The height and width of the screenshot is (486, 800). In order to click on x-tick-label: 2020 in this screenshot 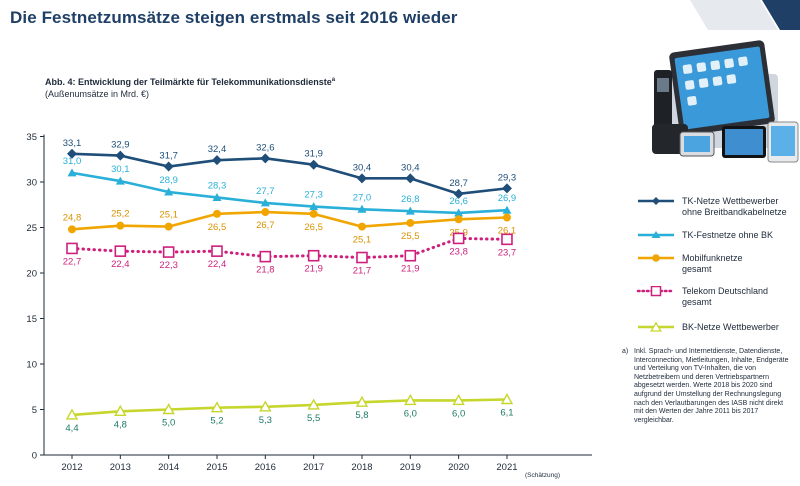, I will do `click(458, 467)`.